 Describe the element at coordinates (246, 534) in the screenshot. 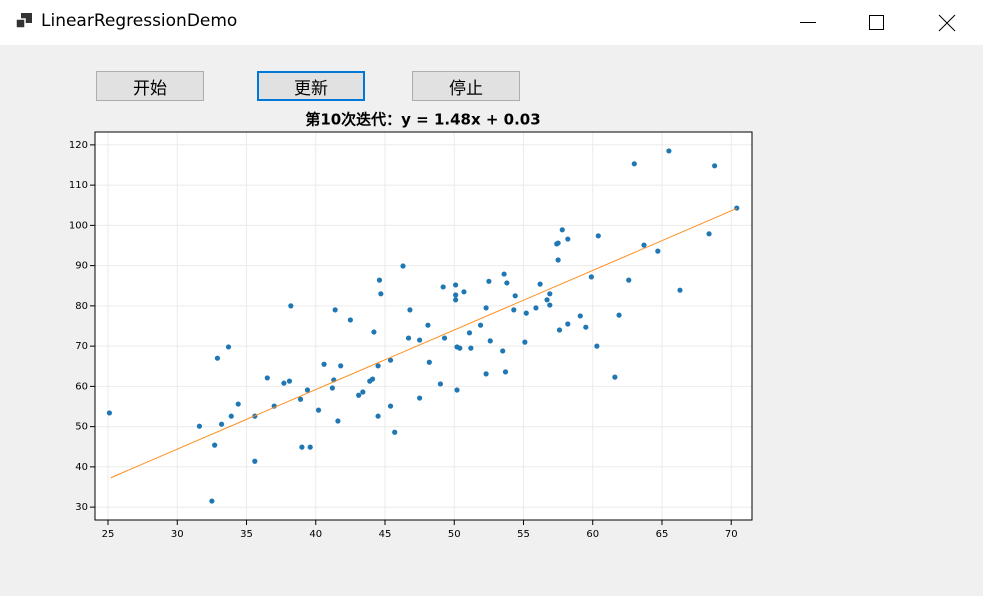

I see `x-tick-label: 35` at that location.